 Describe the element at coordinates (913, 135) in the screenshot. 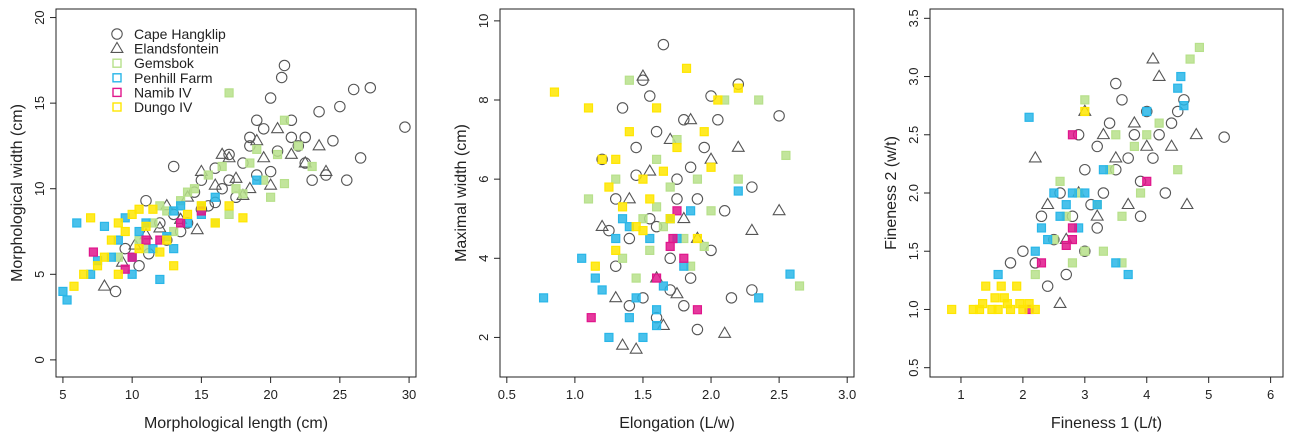

I see `y-tick-label: 2.5` at that location.